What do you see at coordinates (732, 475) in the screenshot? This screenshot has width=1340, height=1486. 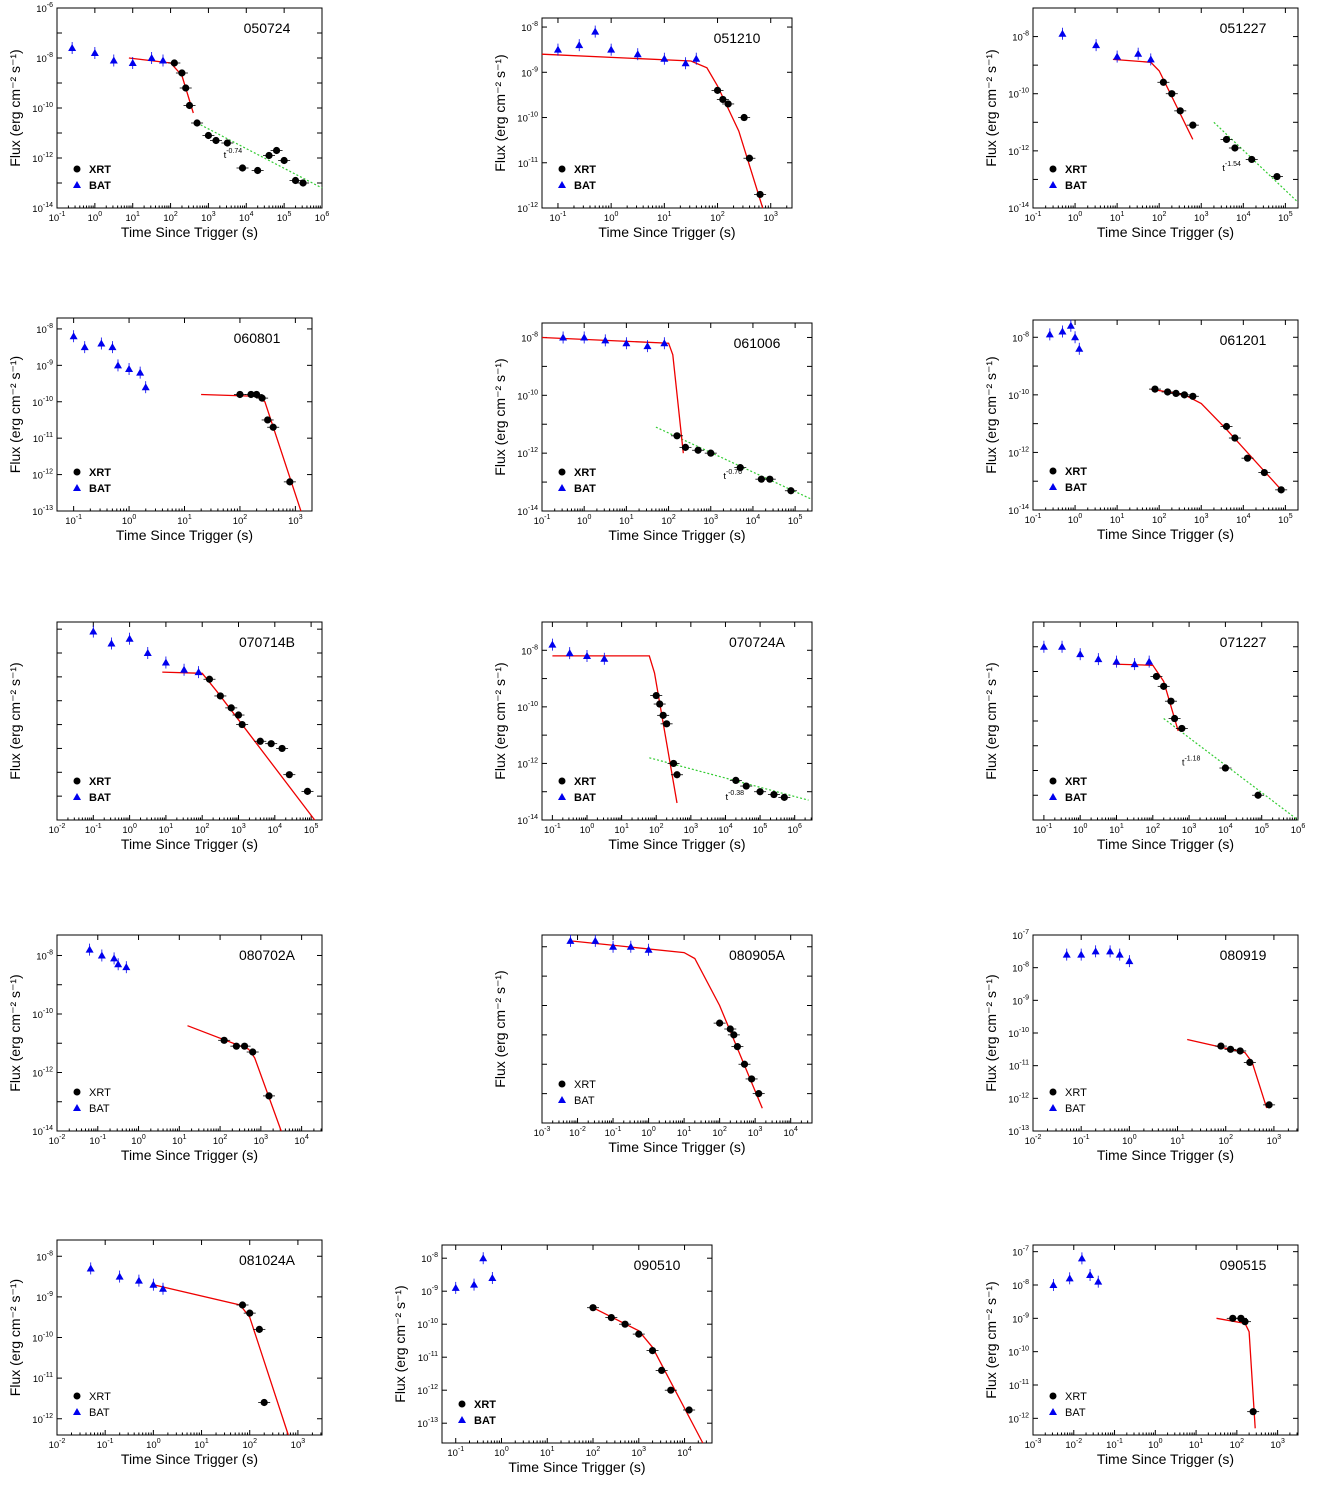 I see `powerlaw-label: t-0.76` at bounding box center [732, 475].